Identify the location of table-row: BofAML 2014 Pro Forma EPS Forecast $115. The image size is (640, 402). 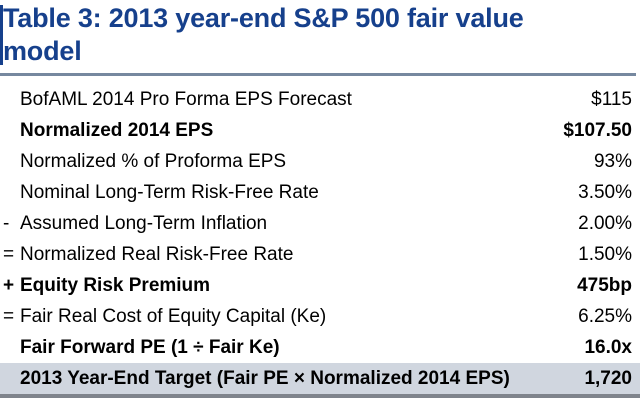
(320, 99).